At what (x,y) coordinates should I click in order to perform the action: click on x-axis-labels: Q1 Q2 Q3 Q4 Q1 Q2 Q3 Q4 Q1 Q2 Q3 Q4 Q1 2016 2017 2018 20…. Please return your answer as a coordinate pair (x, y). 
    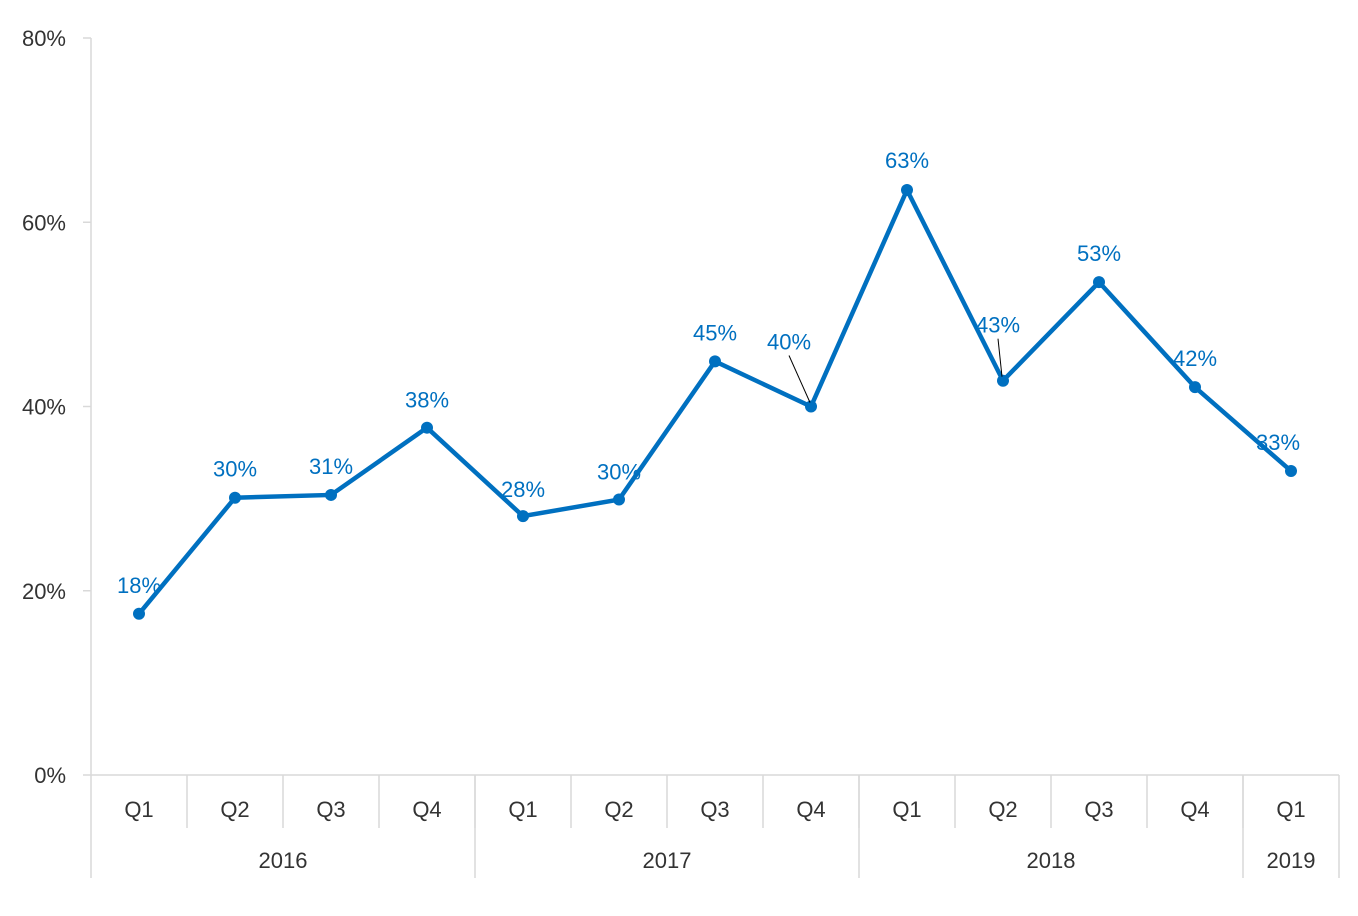
    Looking at the image, I should click on (719, 835).